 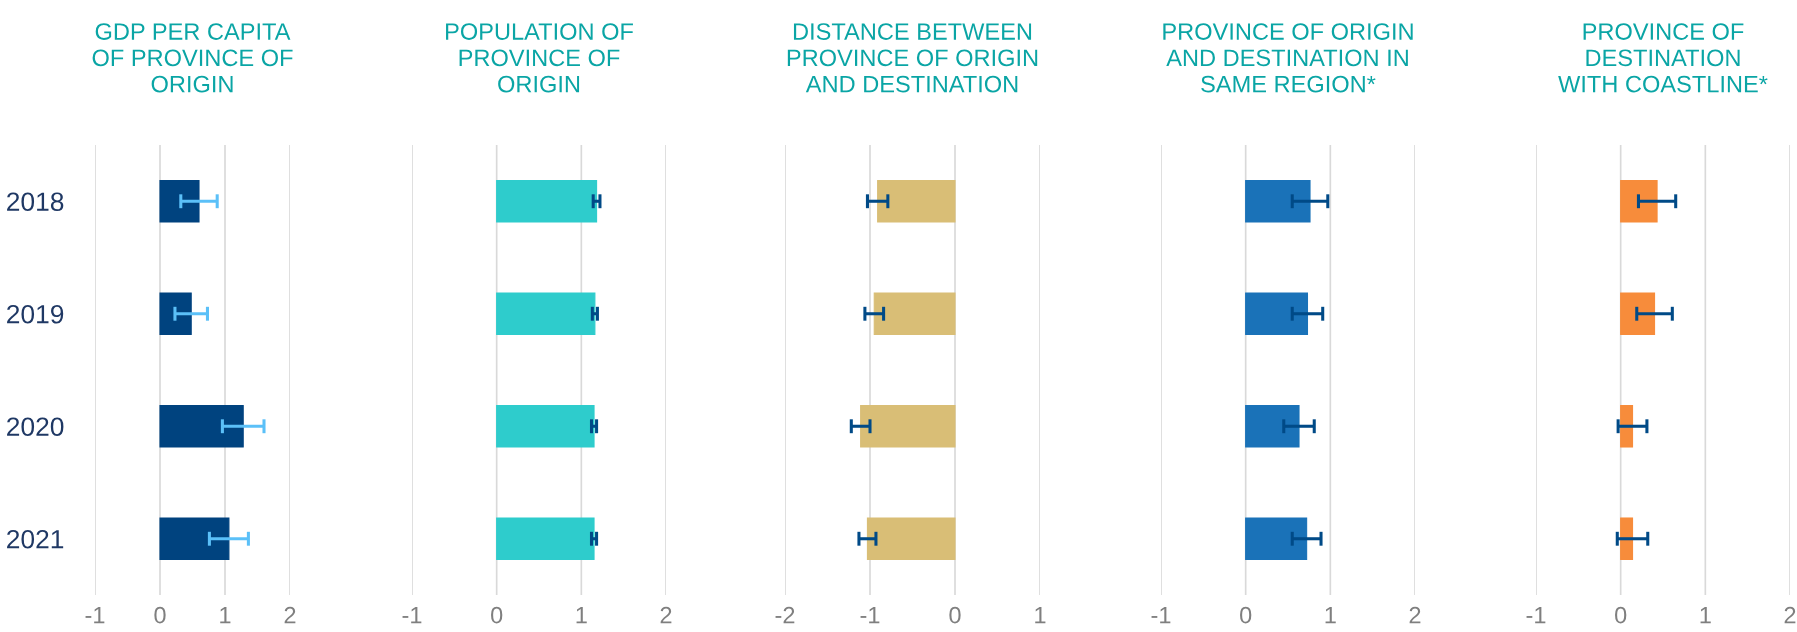 I want to click on y-tick-label: 2019, so click(x=35, y=314).